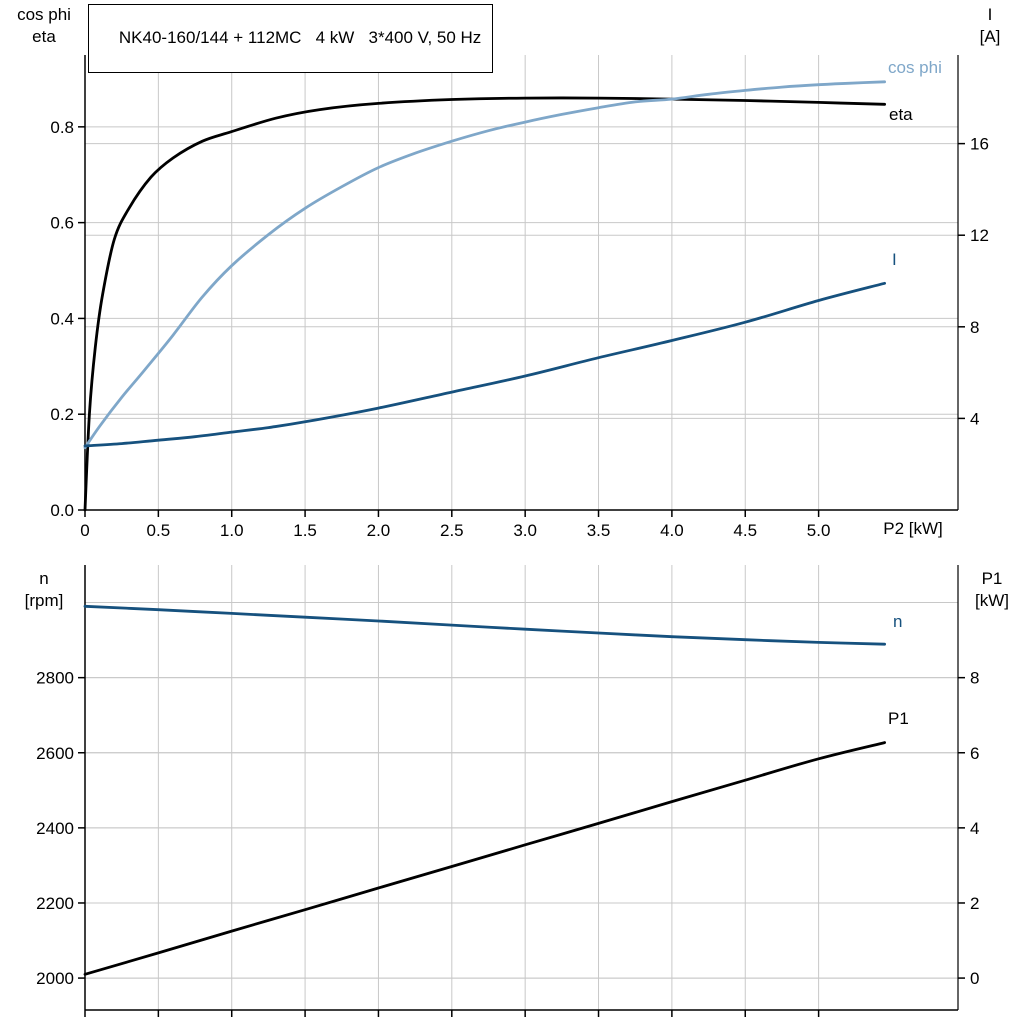  I want to click on y-left-tick-label: 0.6, so click(62, 223).